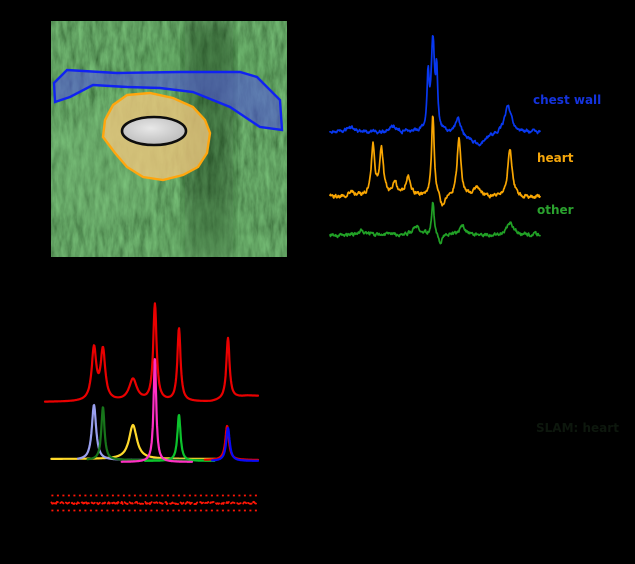 The height and width of the screenshot is (564, 635). Describe the element at coordinates (435, 161) in the screenshot. I see `trace-heart` at that location.